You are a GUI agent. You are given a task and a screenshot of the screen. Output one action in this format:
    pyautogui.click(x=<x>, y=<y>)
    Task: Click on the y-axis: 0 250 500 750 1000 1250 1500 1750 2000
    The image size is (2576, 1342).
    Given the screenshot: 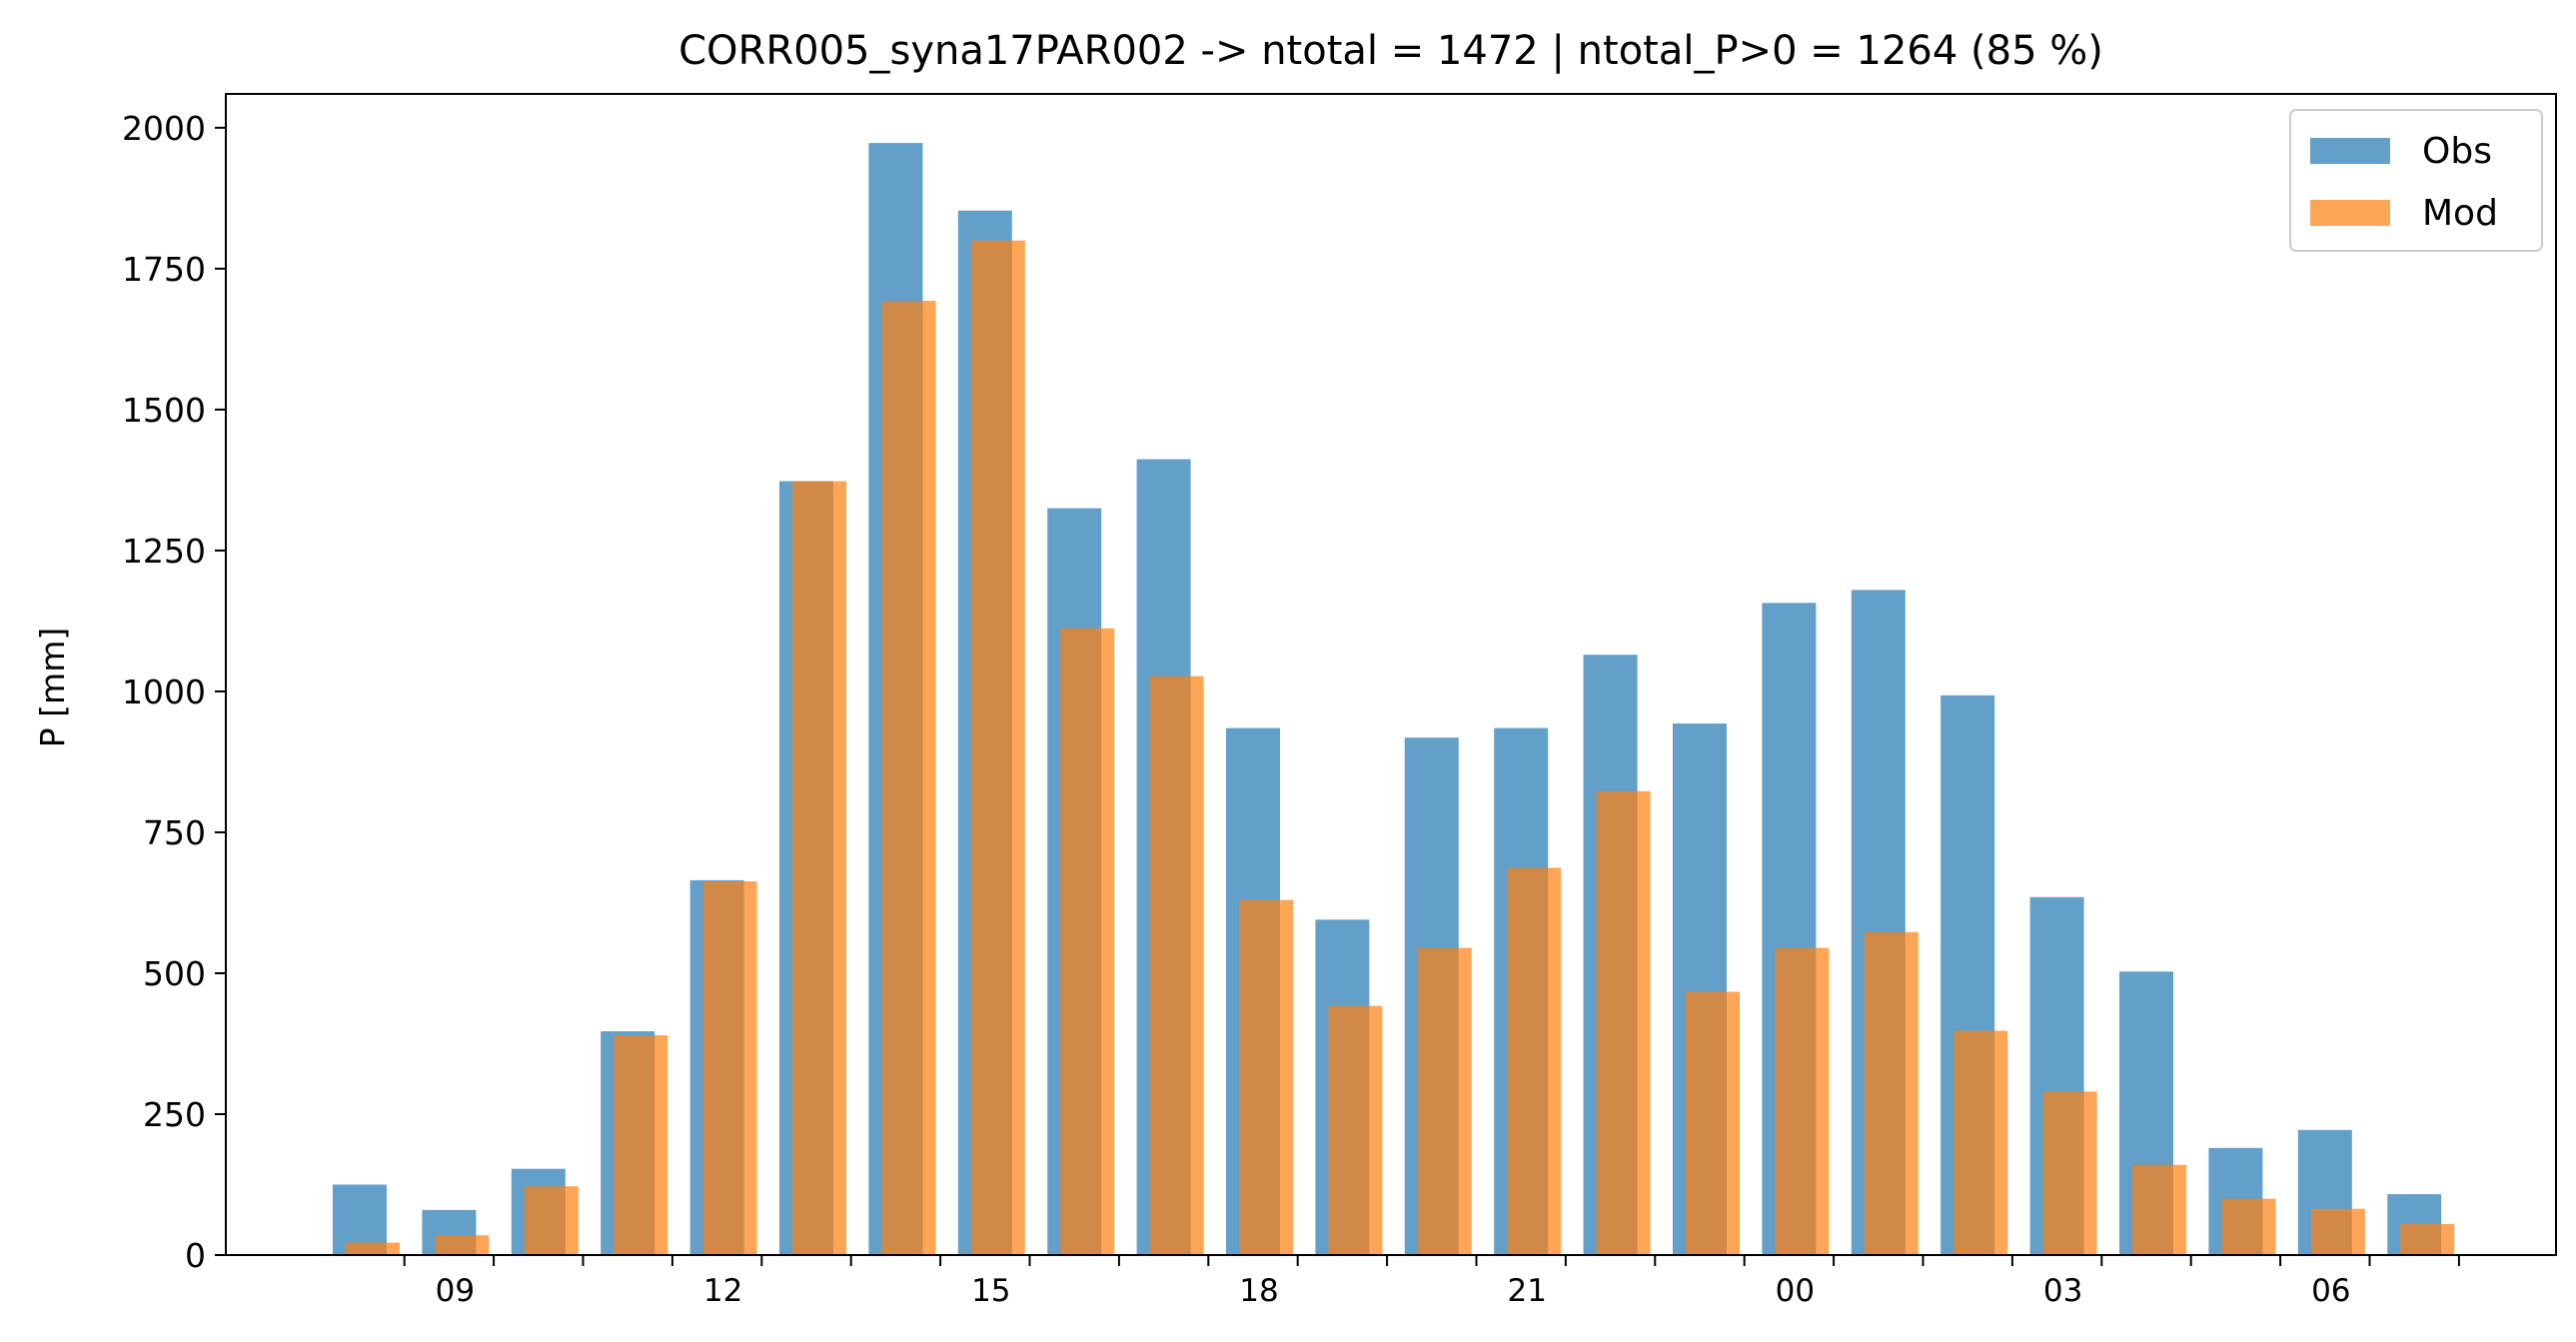 What is the action you would take?
    pyautogui.click(x=174, y=692)
    